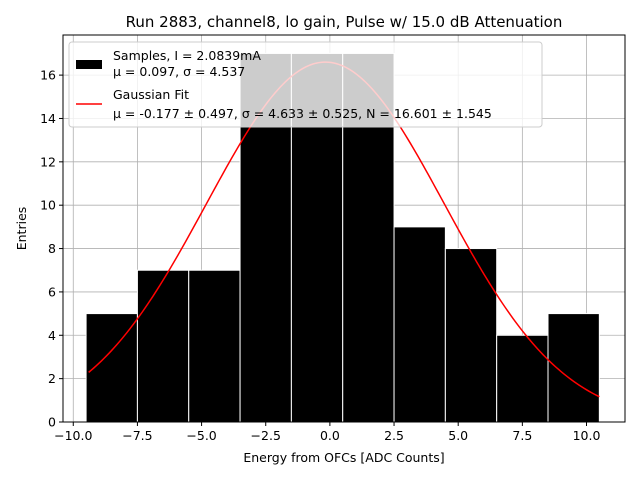  I want to click on y-axis-ticks: 0 2 4 6 8 10 12 14 16, so click(51, 249).